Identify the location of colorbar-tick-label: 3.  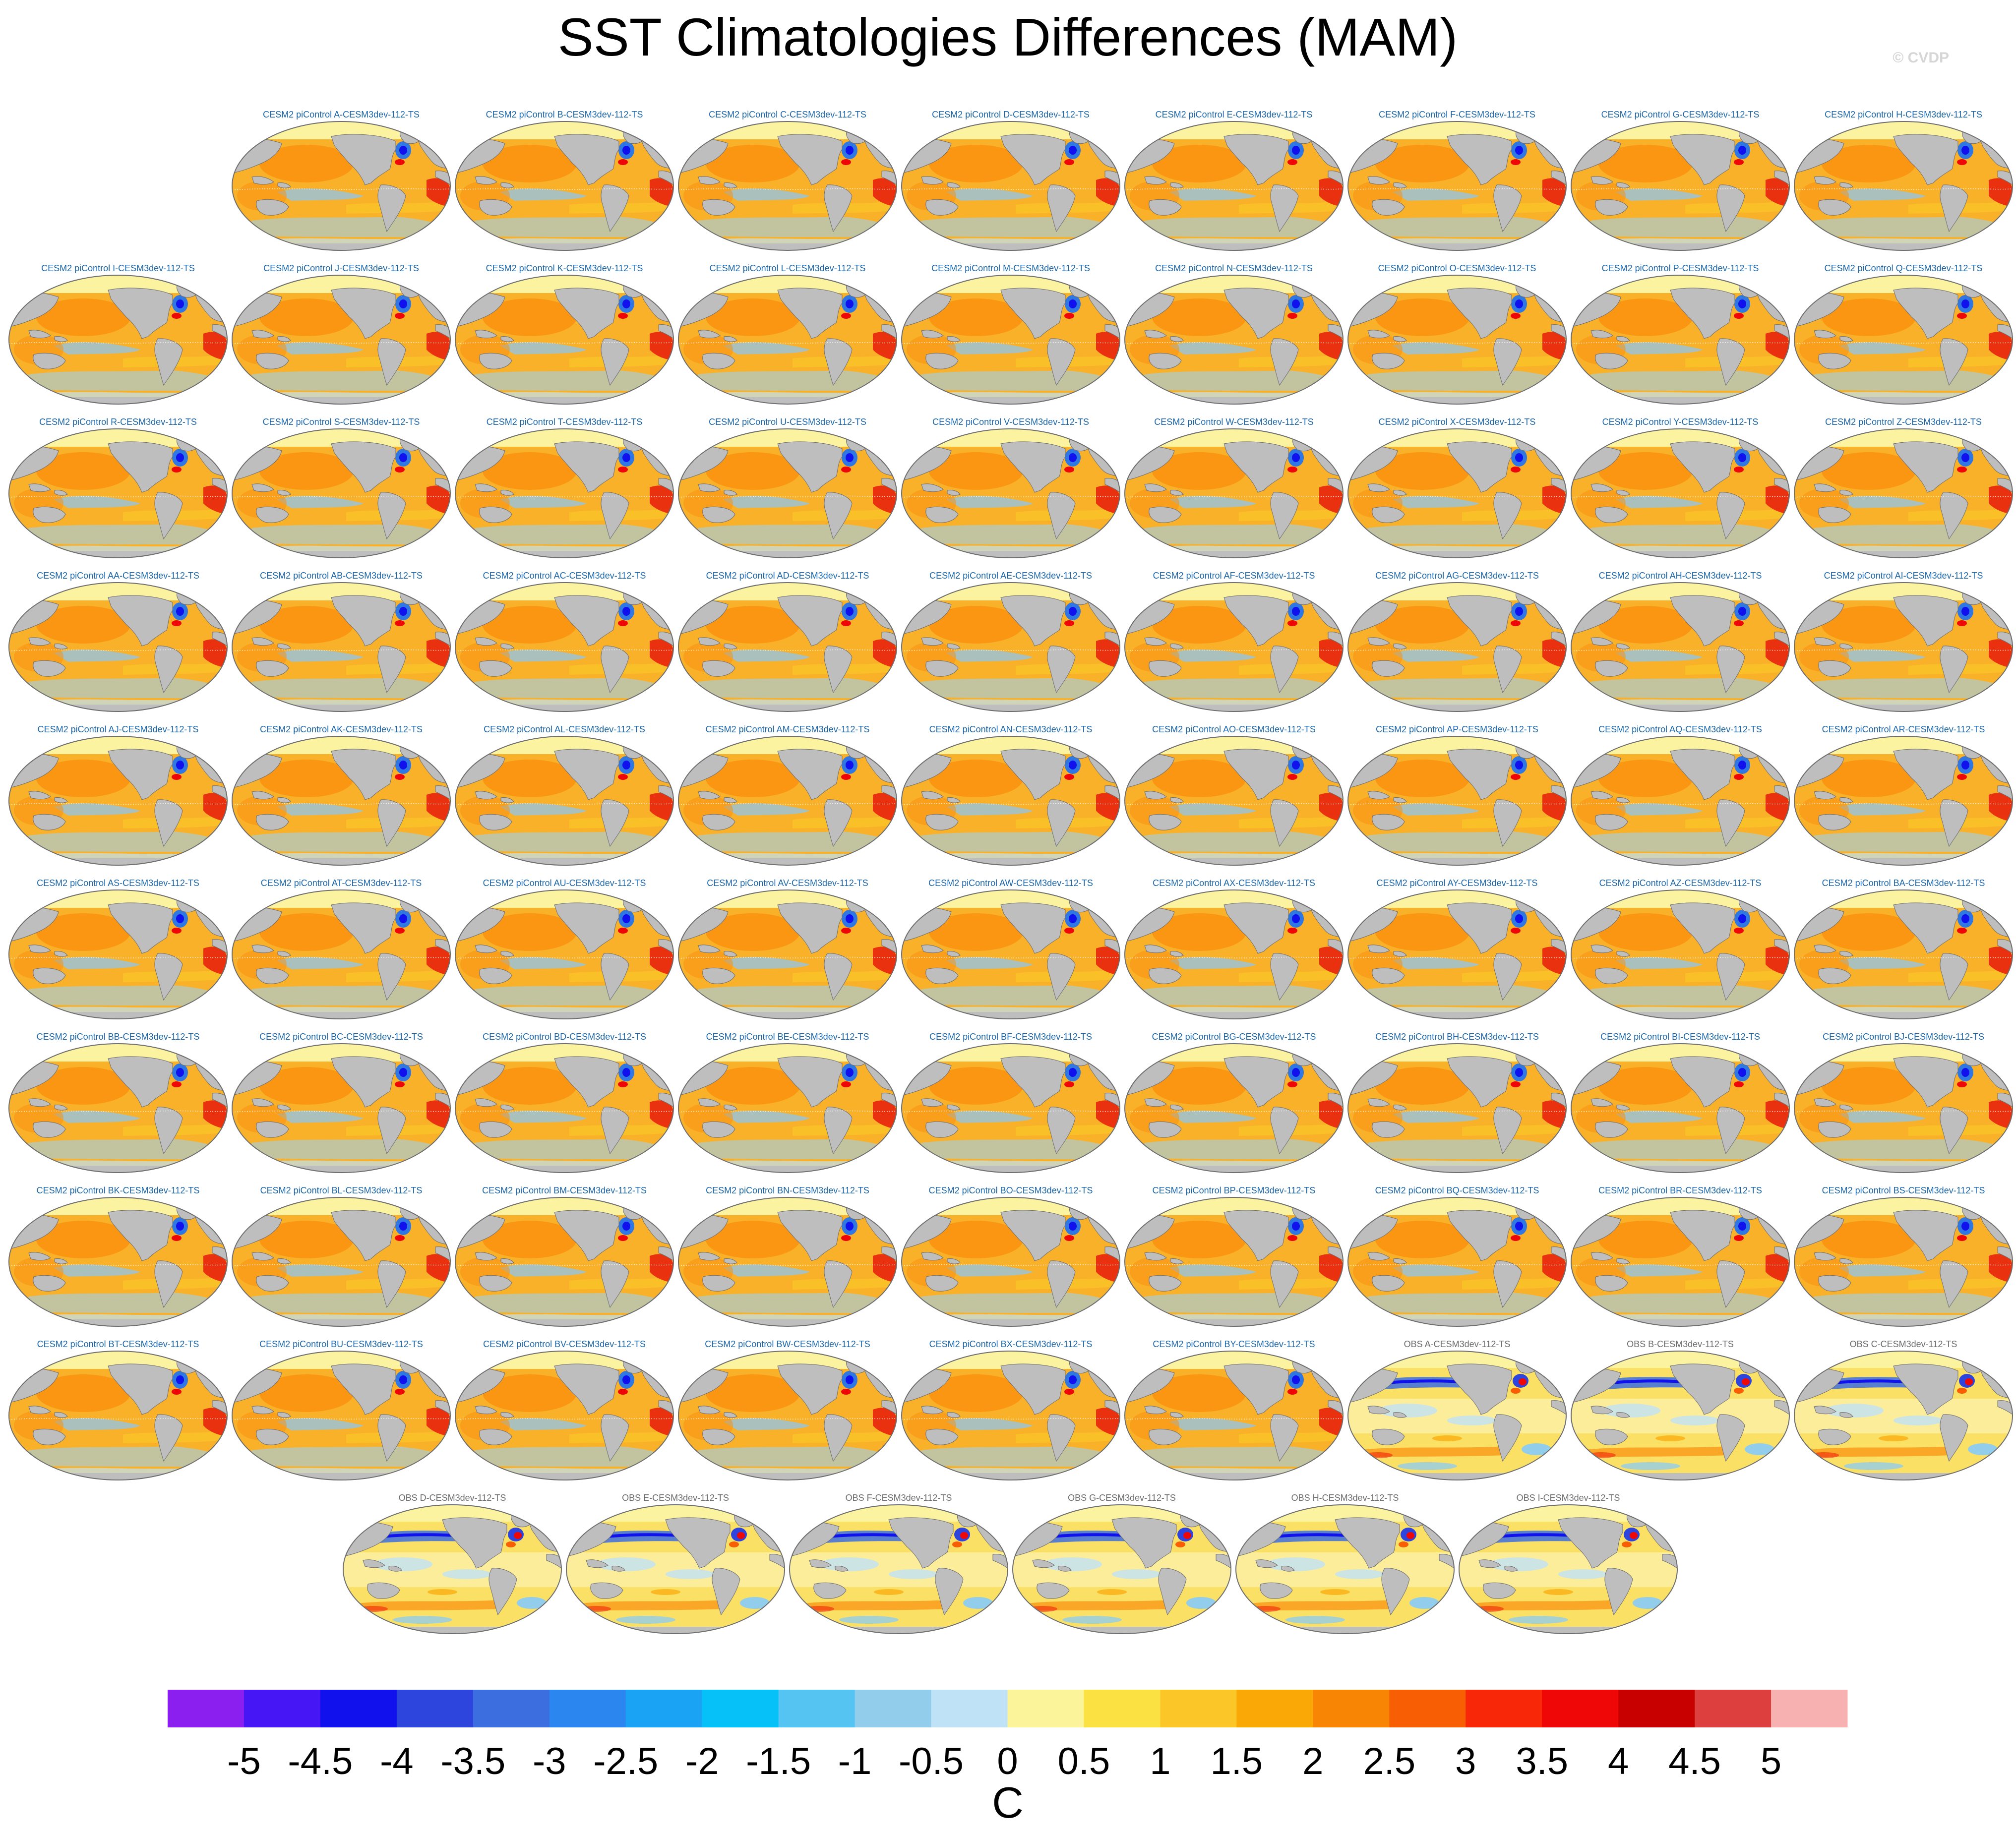
(1465, 1761).